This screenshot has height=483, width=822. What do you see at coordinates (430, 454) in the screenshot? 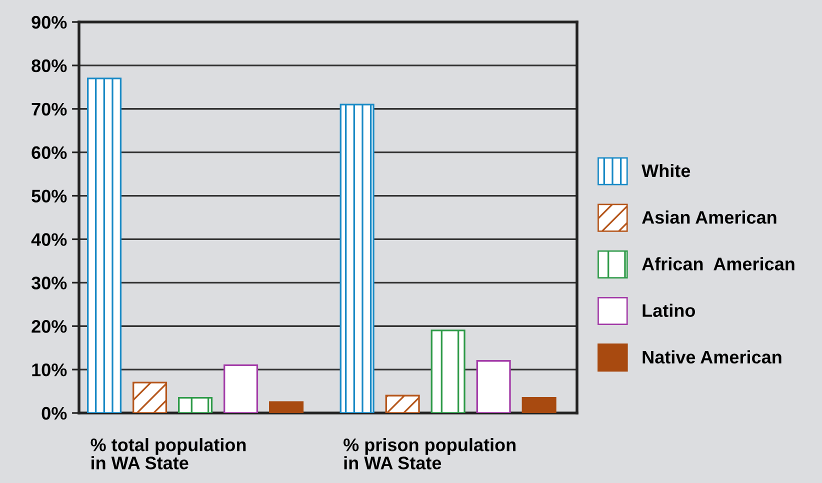
I see `x-tick-label: % prison population in WA State` at bounding box center [430, 454].